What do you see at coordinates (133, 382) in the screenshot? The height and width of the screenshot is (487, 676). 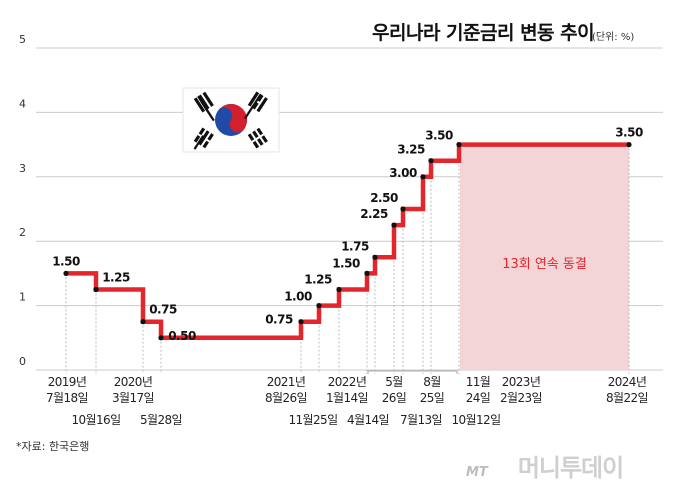 I see `x-date-label-line: 2020년` at bounding box center [133, 382].